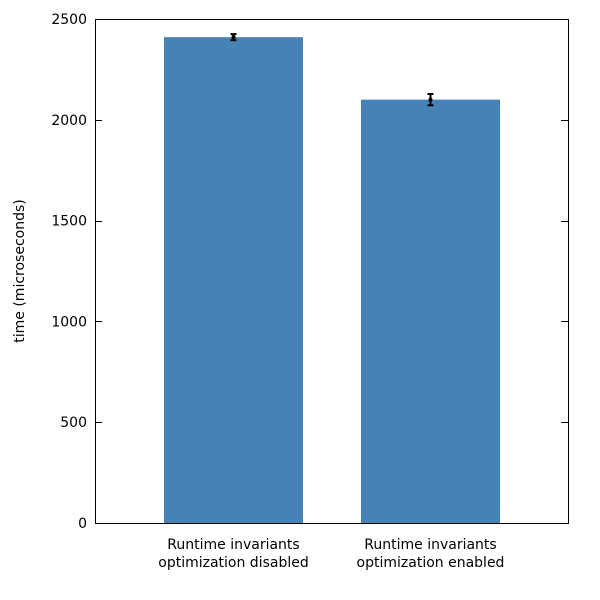 The width and height of the screenshot is (600, 600). Describe the element at coordinates (69, 20) in the screenshot. I see `y-tick-label: 2500` at that location.